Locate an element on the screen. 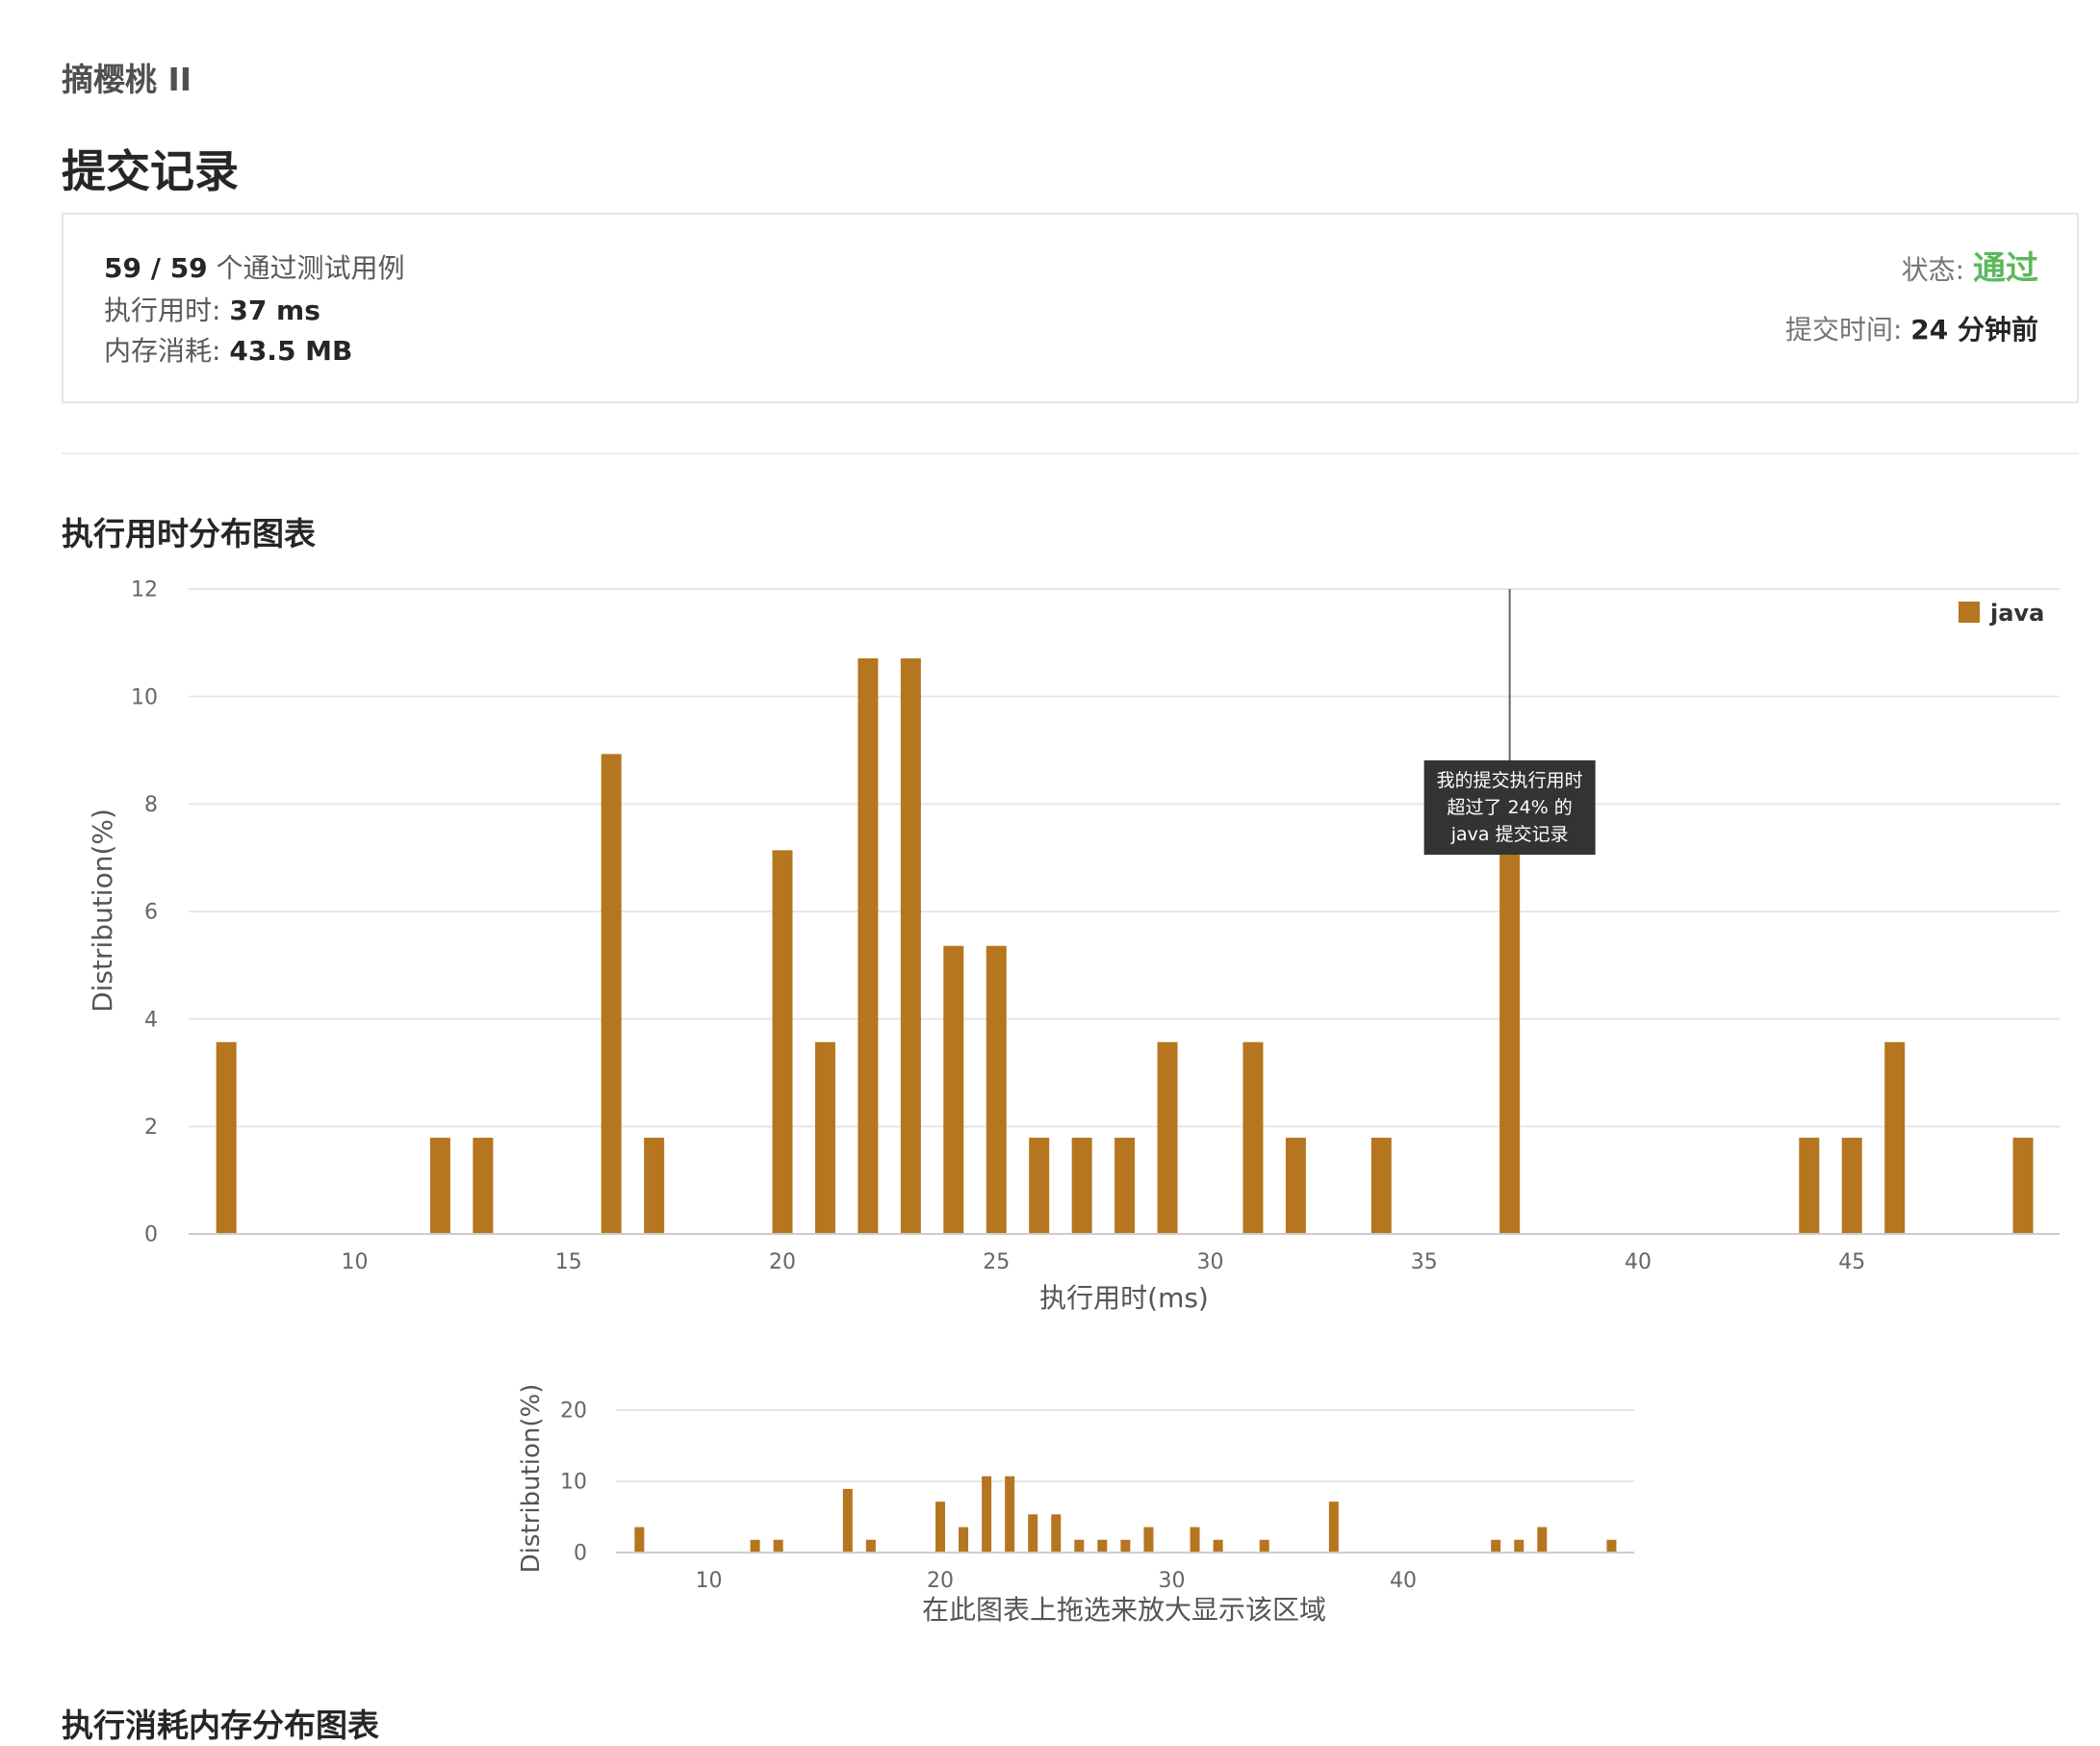 The height and width of the screenshot is (1746, 2100). main-y-axis-label: Distribution(%) is located at coordinates (102, 911).